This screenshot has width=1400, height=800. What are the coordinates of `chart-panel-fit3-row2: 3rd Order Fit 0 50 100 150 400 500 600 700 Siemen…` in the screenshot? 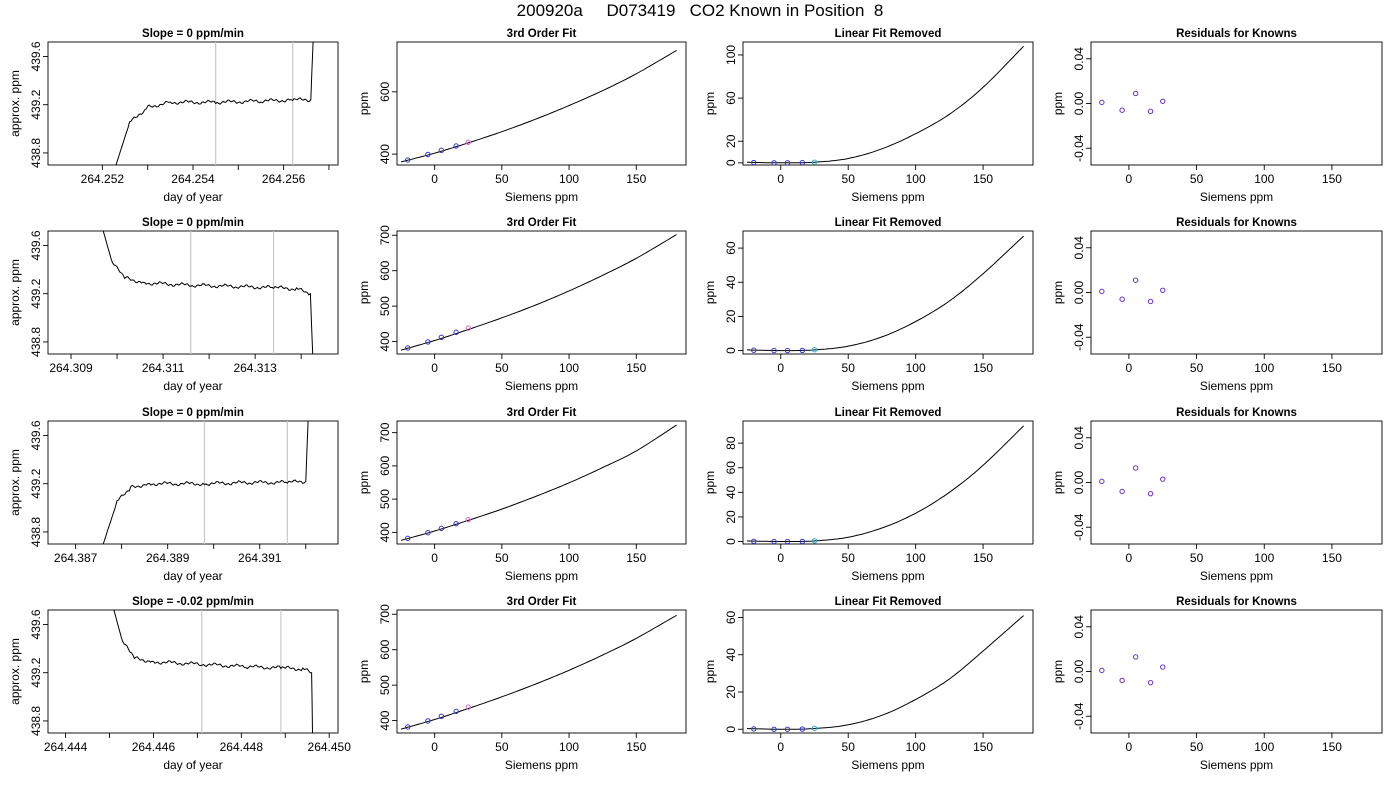 It's located at (522, 305).